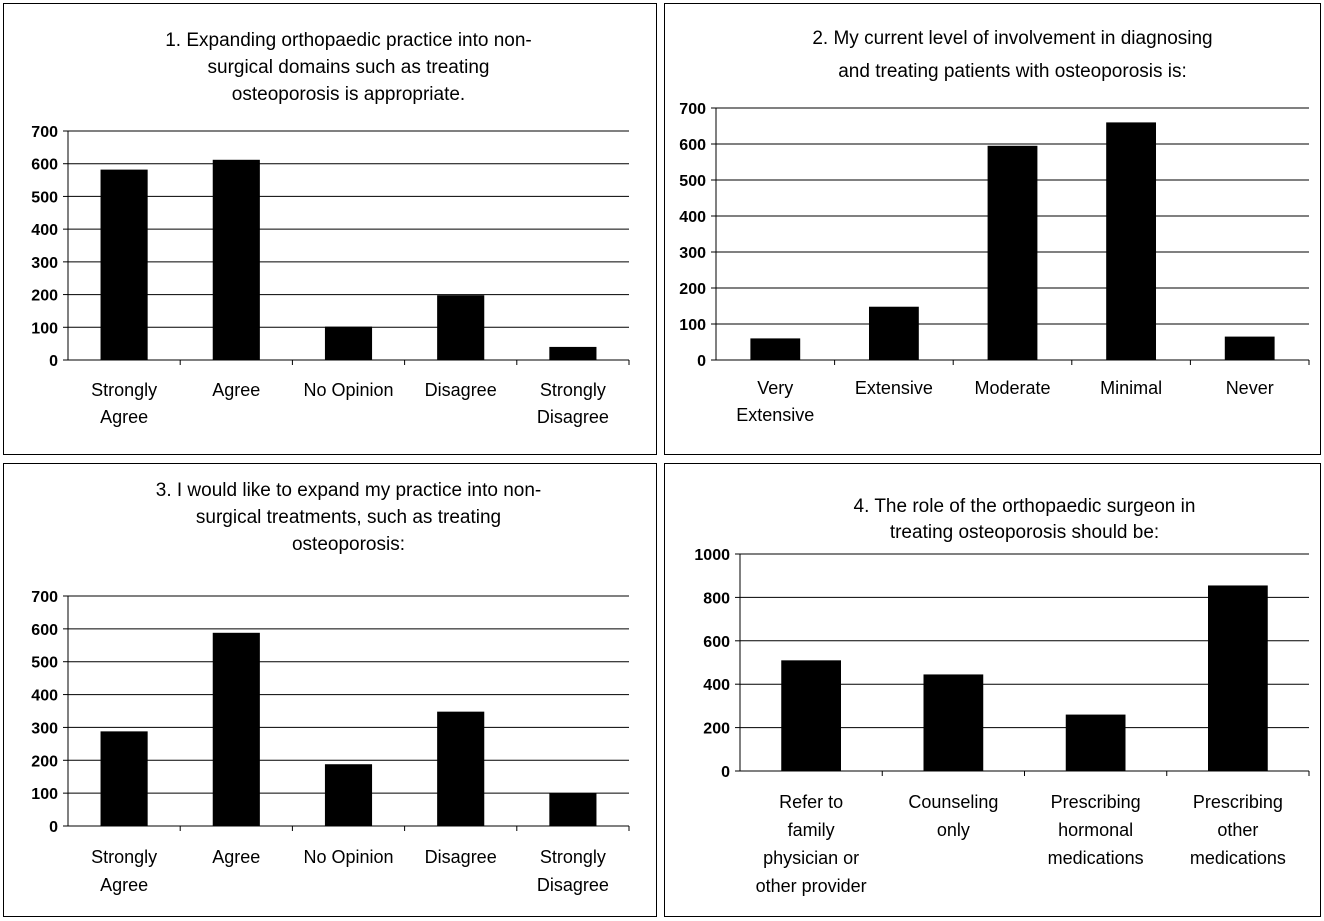  I want to click on x-category-label: Prescribing hormonal medications, so click(1096, 830).